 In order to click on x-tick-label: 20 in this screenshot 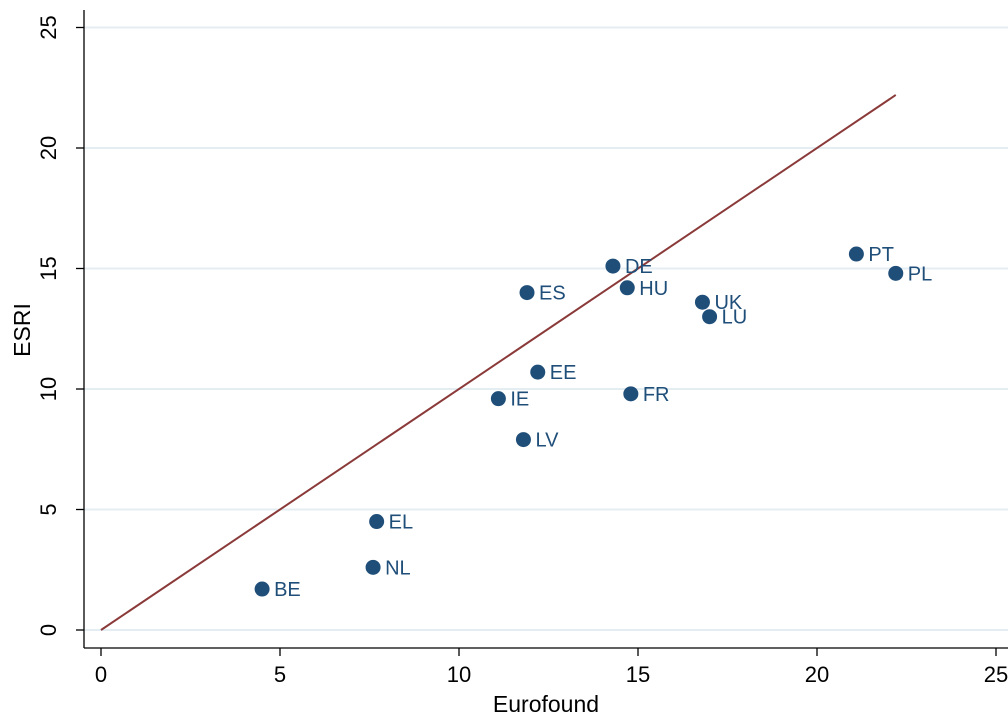, I will do `click(817, 674)`.